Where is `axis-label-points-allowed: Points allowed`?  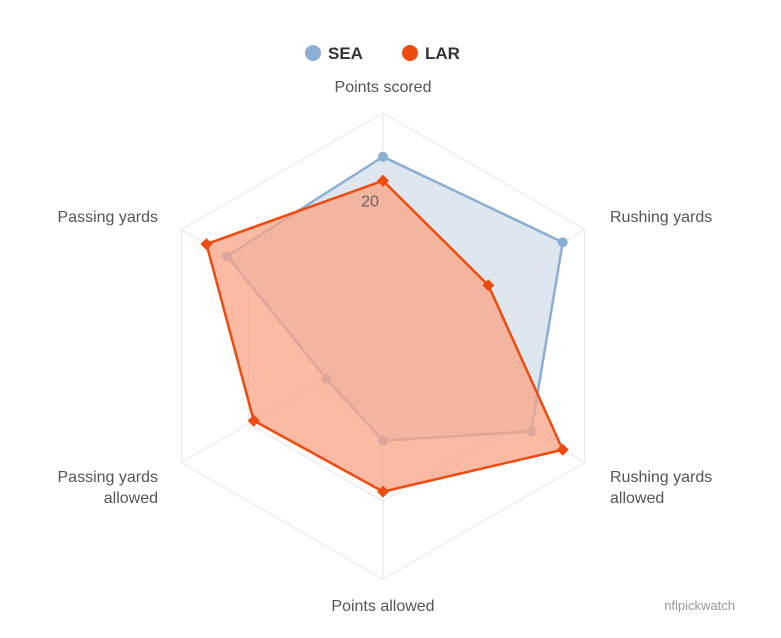
axis-label-points-allowed: Points allowed is located at coordinates (382, 606).